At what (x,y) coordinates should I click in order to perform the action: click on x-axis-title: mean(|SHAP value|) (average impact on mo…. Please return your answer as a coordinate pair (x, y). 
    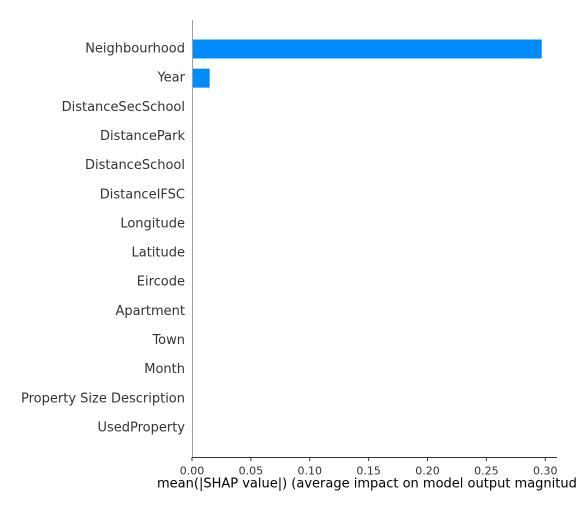
    Looking at the image, I should click on (366, 484).